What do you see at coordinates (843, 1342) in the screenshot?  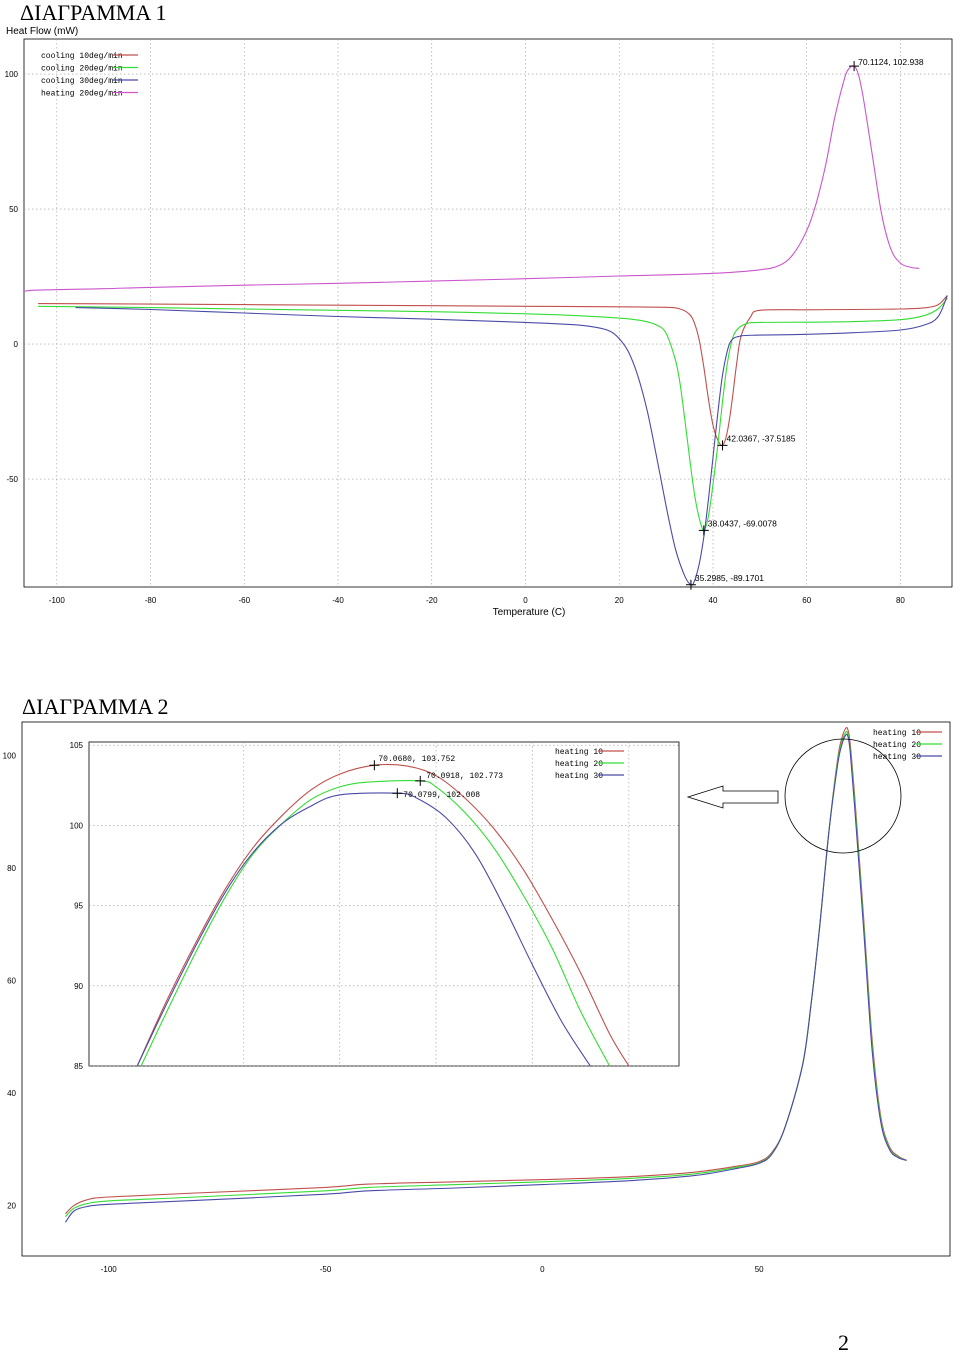 I see `page-number: 2` at bounding box center [843, 1342].